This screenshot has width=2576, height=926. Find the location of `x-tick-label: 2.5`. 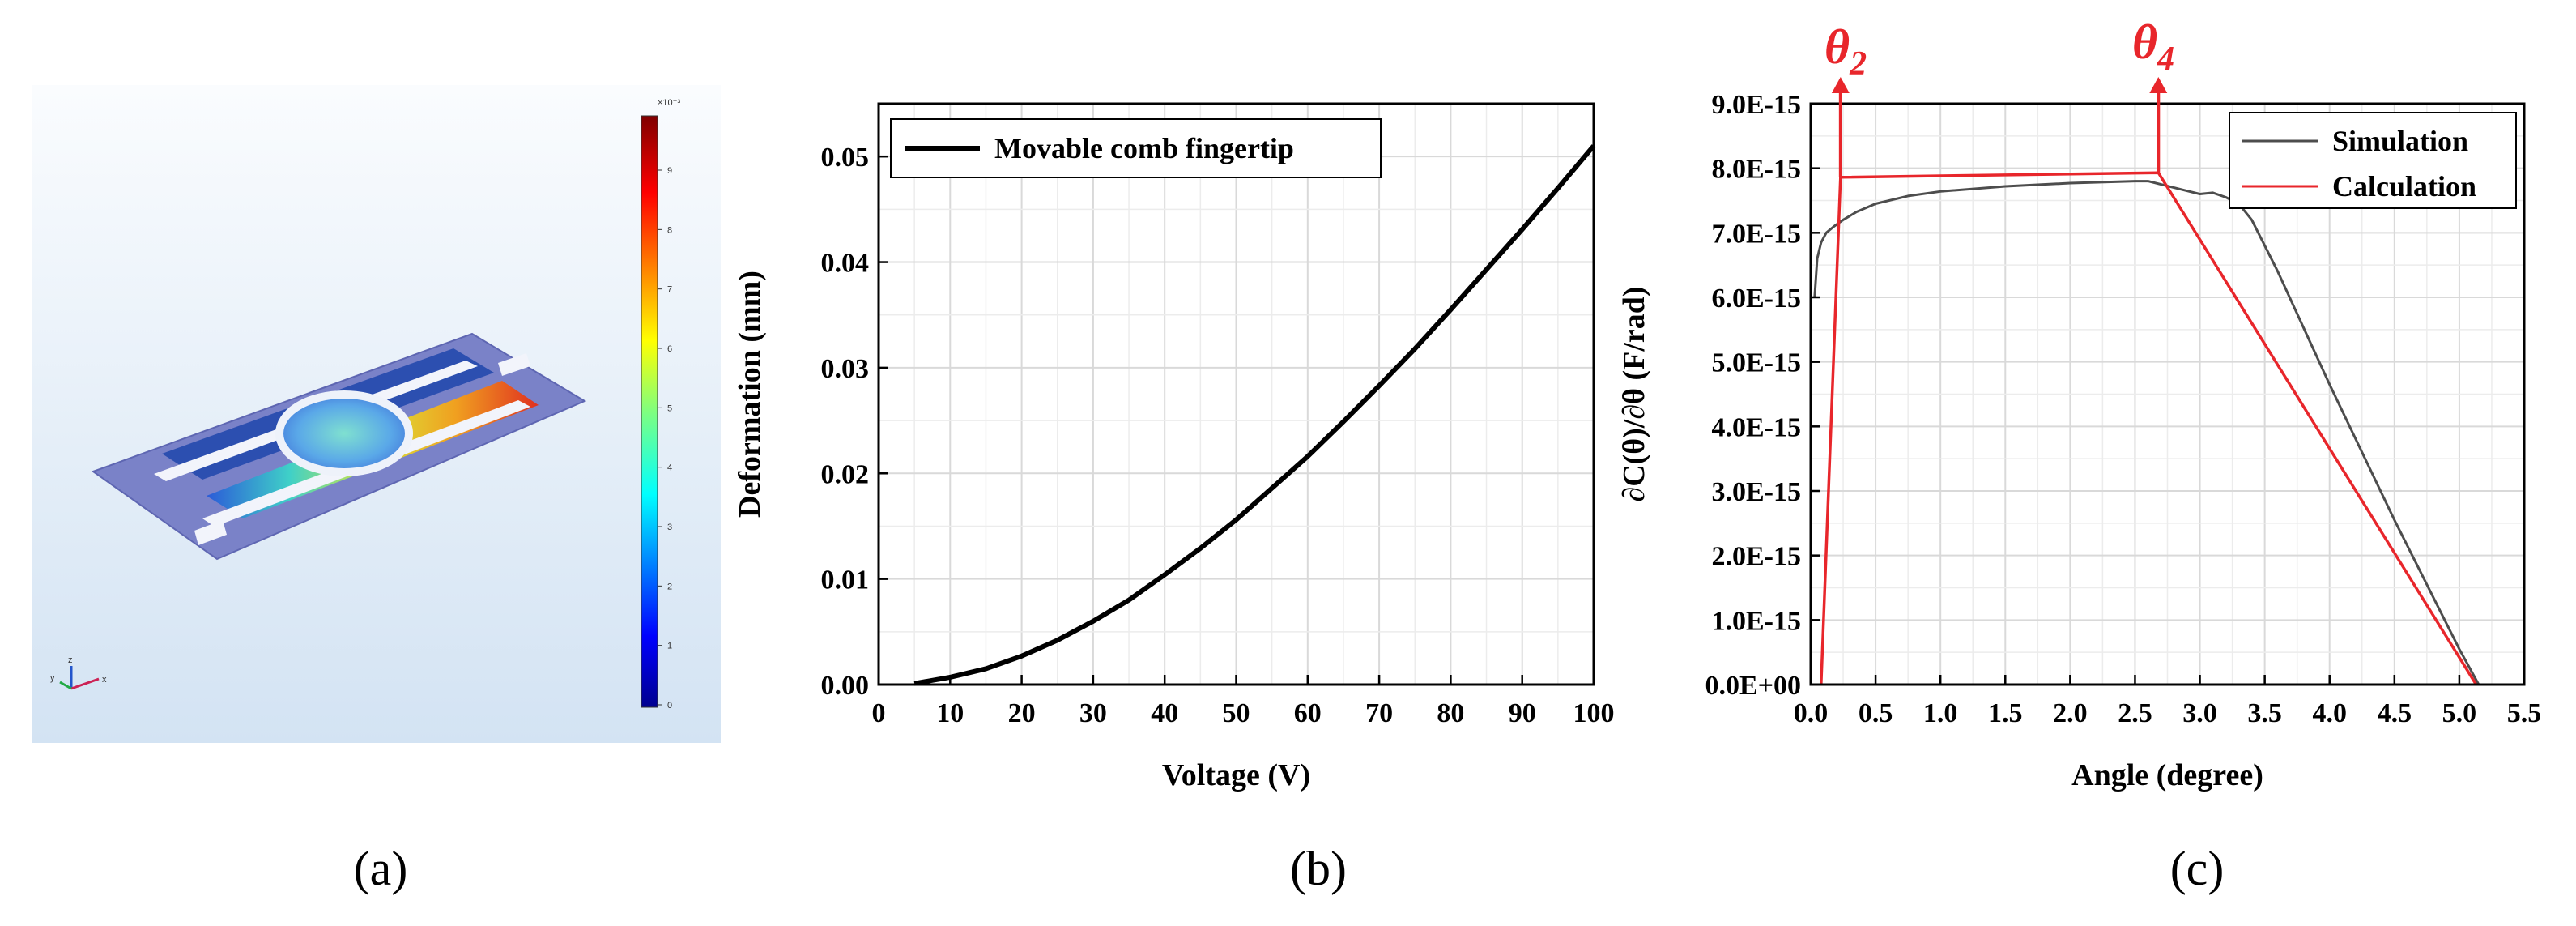

x-tick-label: 2.5 is located at coordinates (2135, 713).